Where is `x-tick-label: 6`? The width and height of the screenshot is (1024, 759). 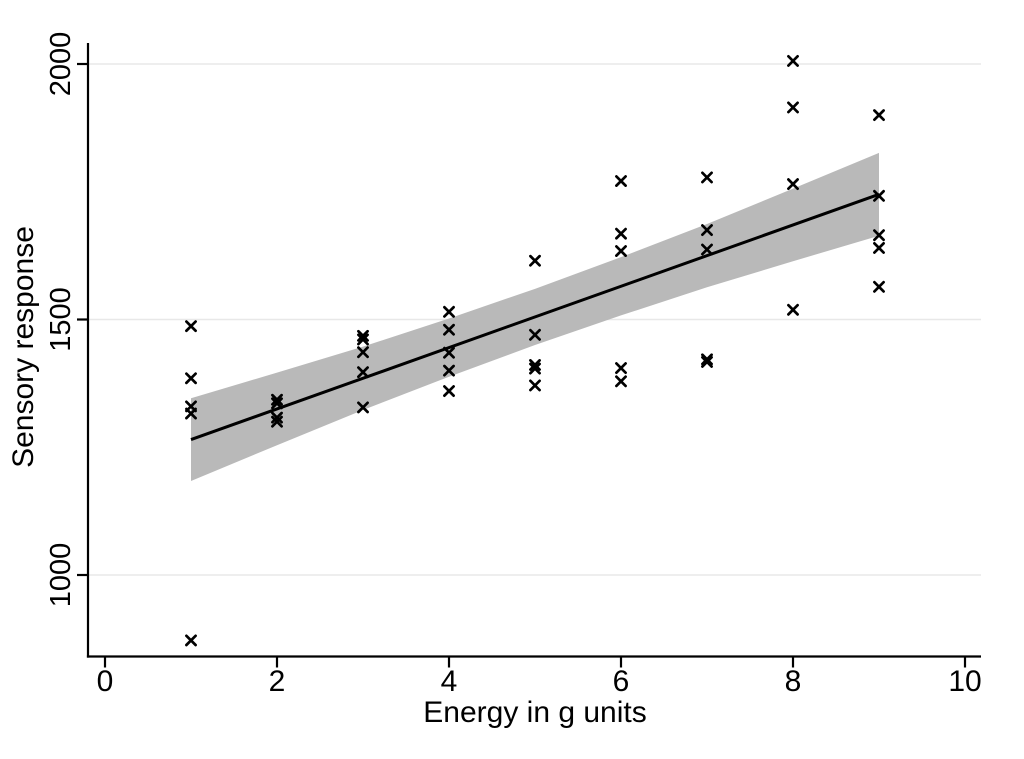 x-tick-label: 6 is located at coordinates (621, 681).